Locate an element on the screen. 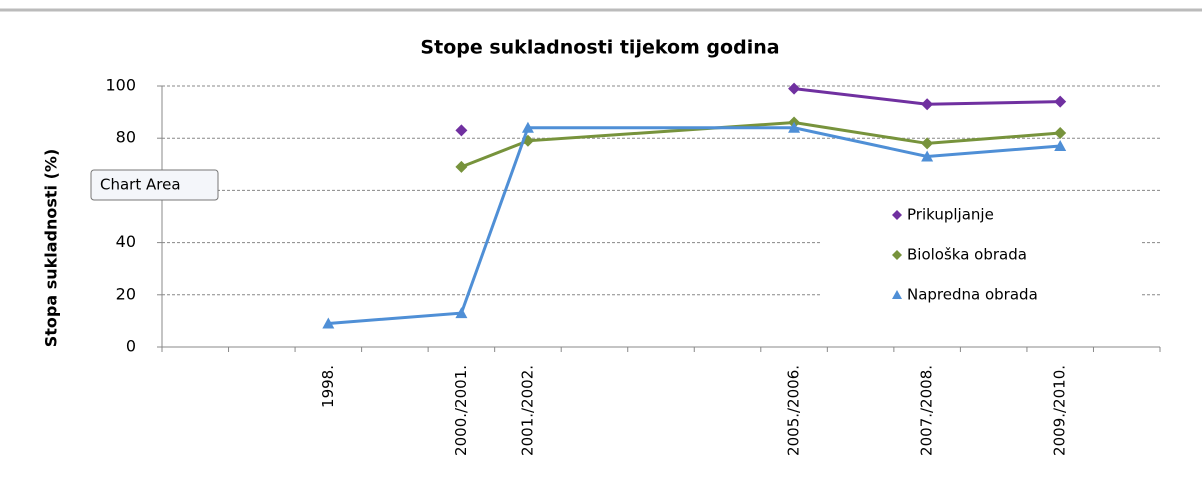 The width and height of the screenshot is (1202, 492). y-tick-label: 40 is located at coordinates (126, 241).